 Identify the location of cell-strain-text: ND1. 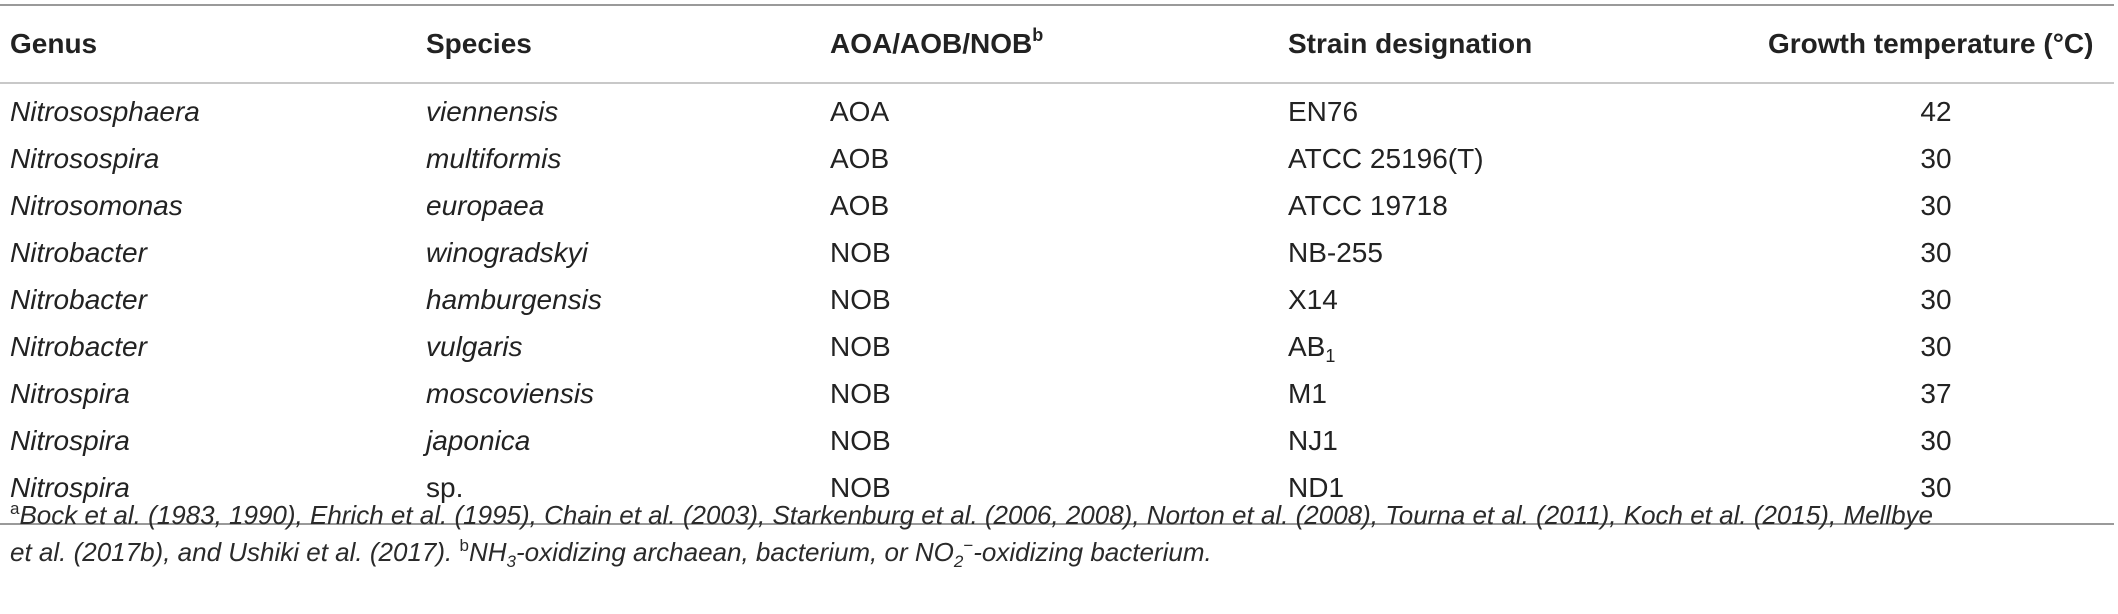
(1316, 487).